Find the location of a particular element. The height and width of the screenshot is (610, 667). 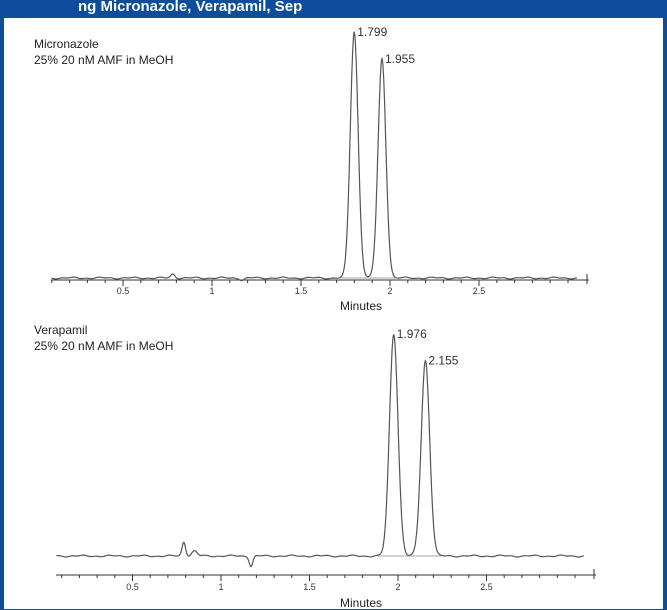

chart1-sample-name: Micronazole is located at coordinates (66, 44).